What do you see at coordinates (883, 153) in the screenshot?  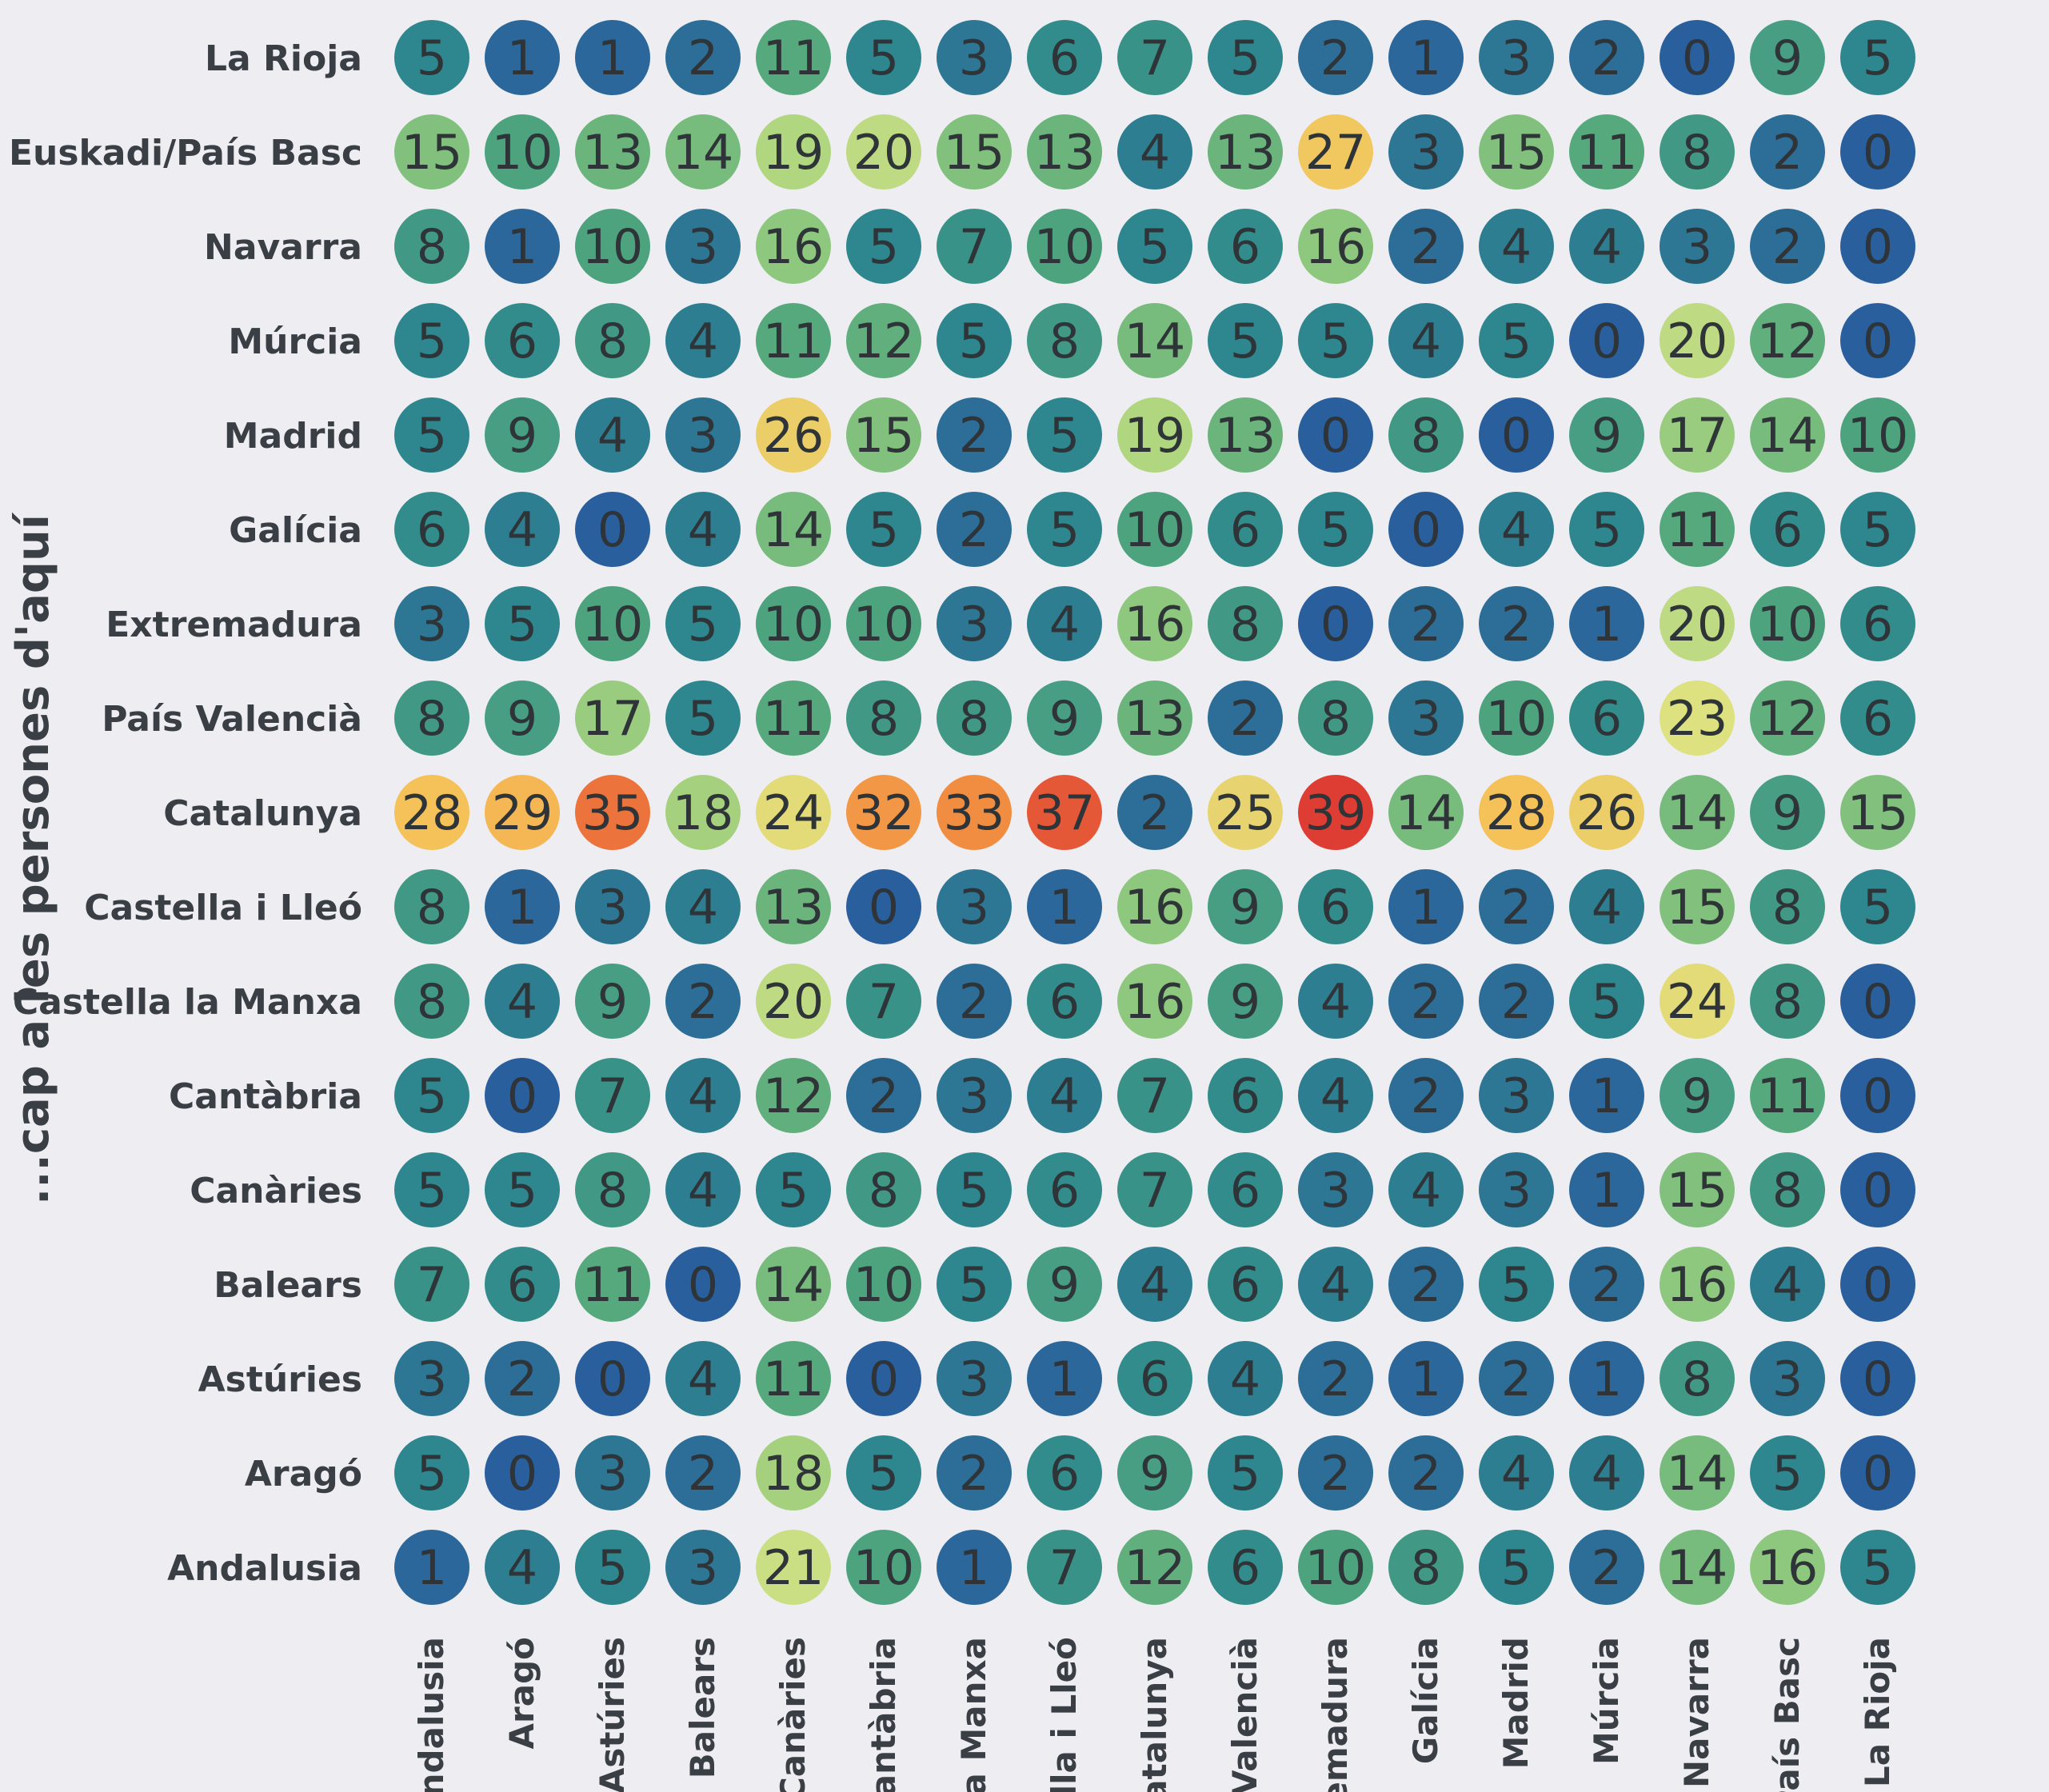 I see `cell-value-label: 20` at bounding box center [883, 153].